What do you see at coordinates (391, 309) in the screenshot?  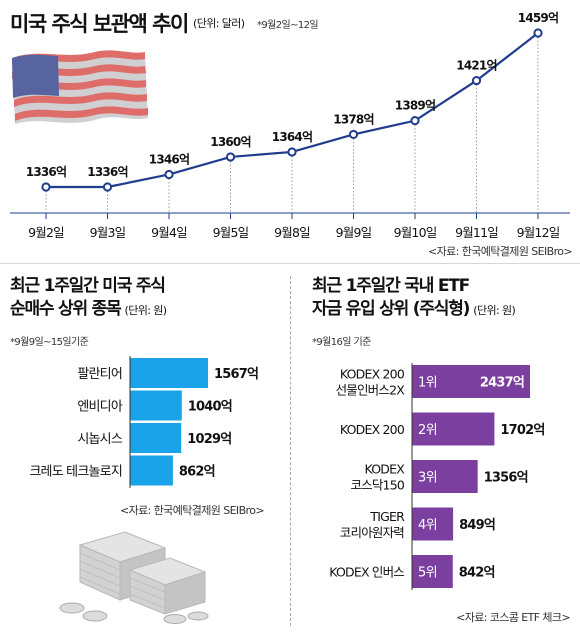 I see `right-chart-title-line2: 자금 유입 상위 (주식형)` at bounding box center [391, 309].